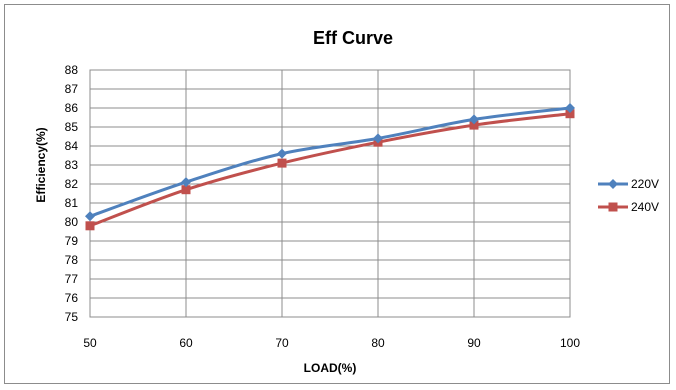 The height and width of the screenshot is (390, 676). Describe the element at coordinates (72, 165) in the screenshot. I see `y-tick-label: 83` at that location.